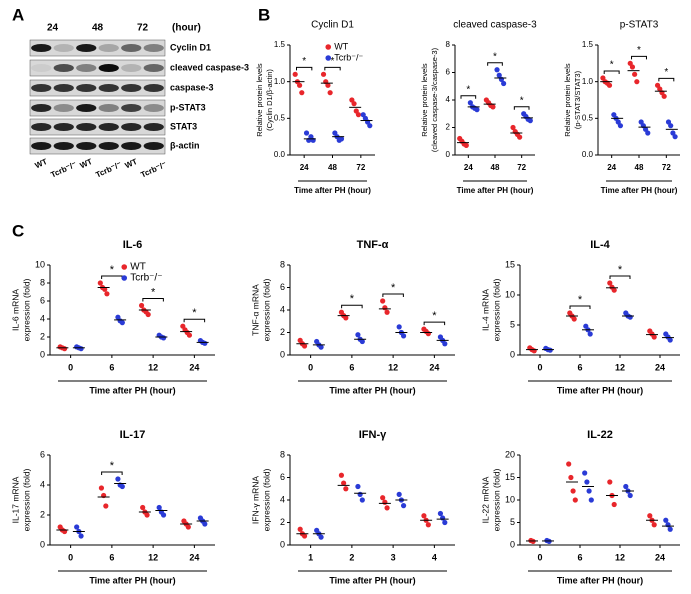  I want to click on band-label: cleaved caspase-3, so click(209, 67).